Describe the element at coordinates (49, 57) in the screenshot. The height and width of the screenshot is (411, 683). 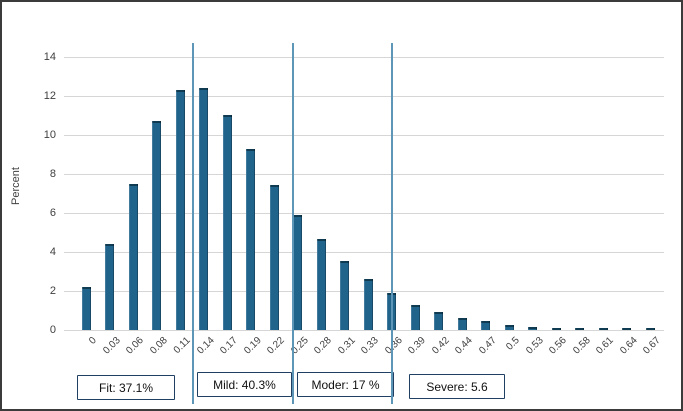
I see `y-tick-label: 14` at that location.